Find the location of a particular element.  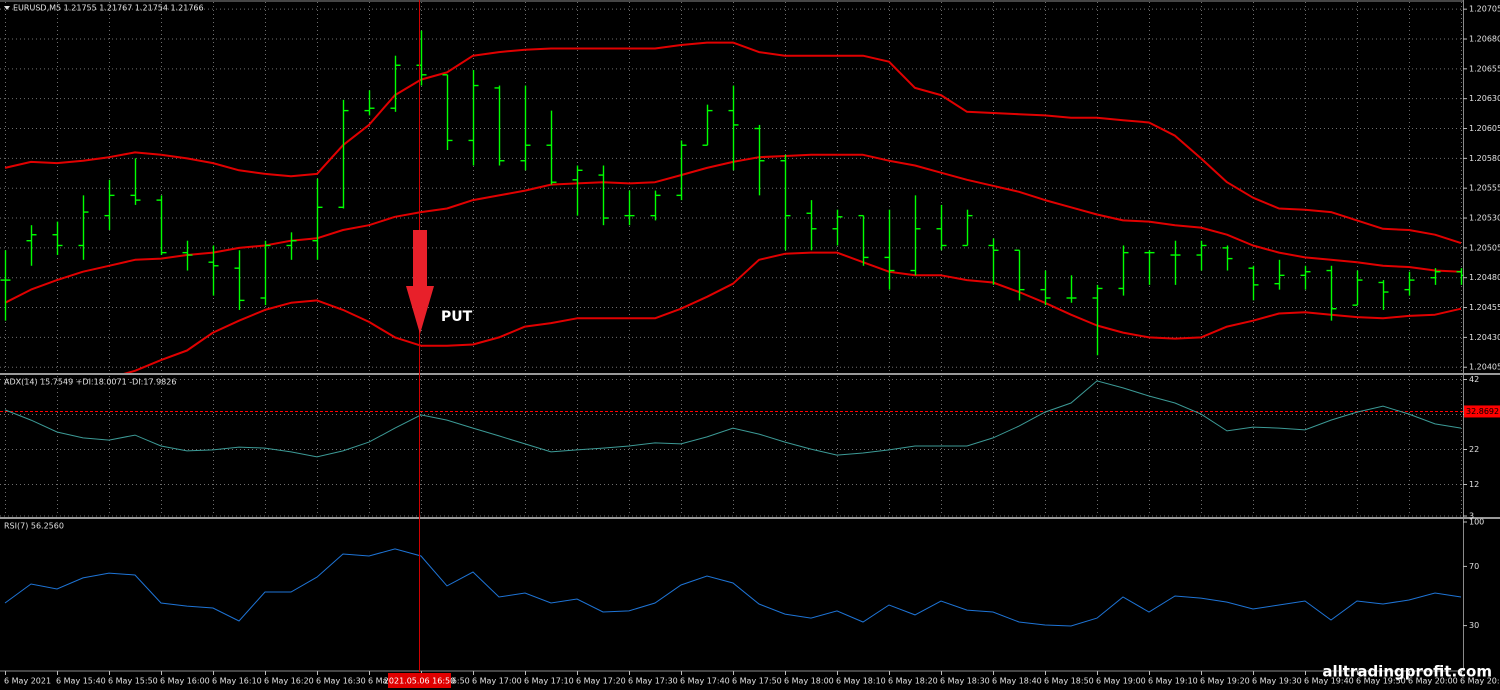

x-tick-label: 6 May 17:10 is located at coordinates (549, 681).